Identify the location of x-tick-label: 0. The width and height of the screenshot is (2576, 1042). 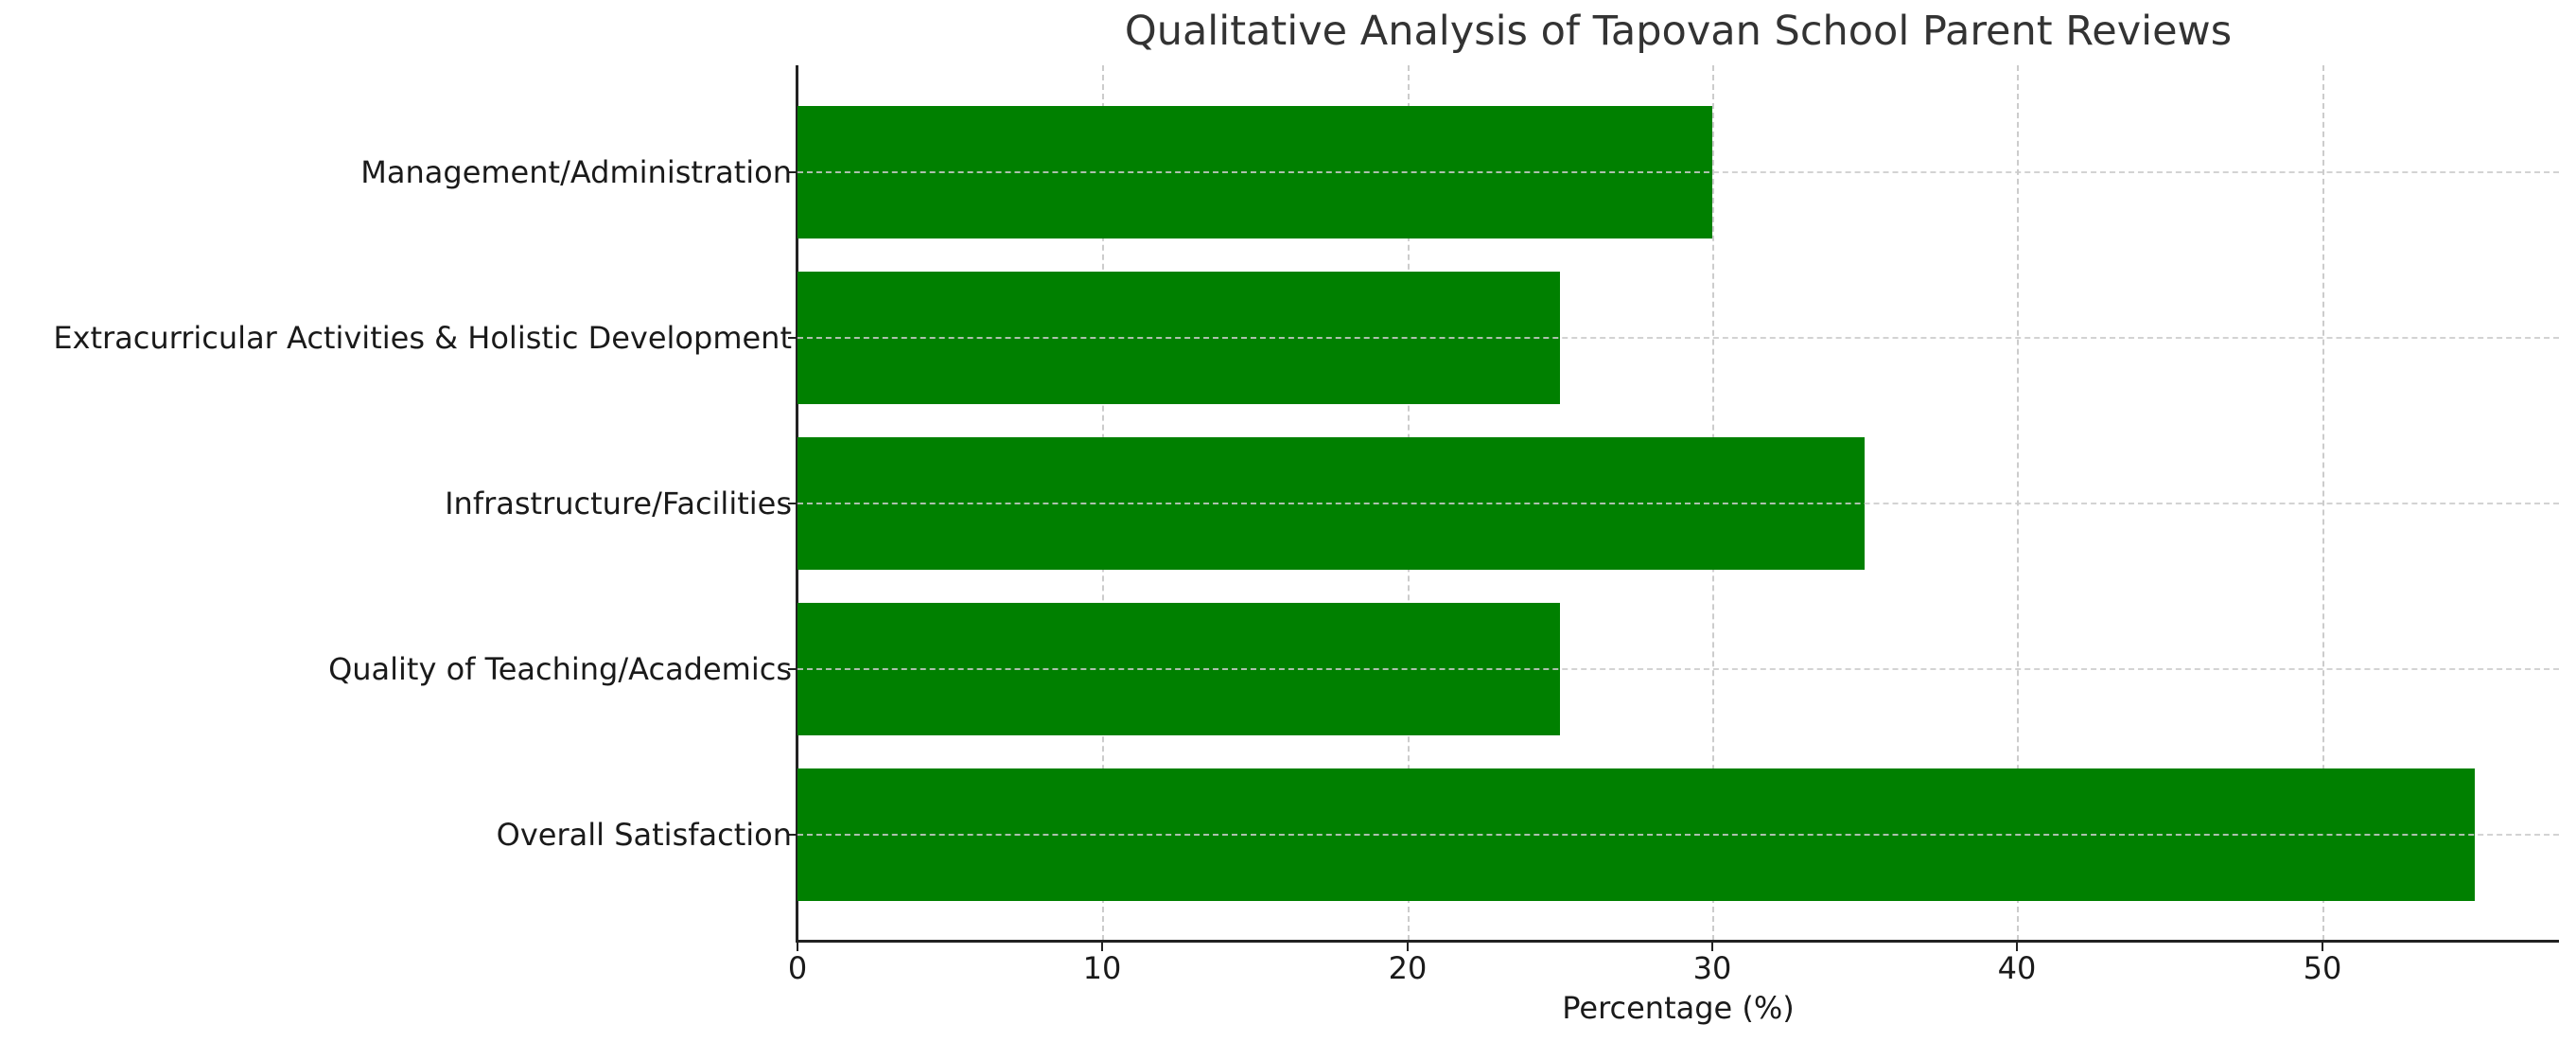
(797, 968).